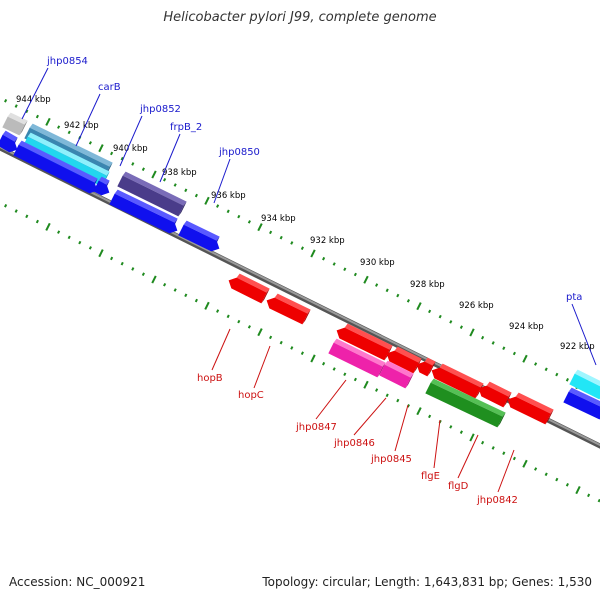 The image size is (600, 600). What do you see at coordinates (77, 582) in the screenshot?
I see `accession-text: Accession: NC_000921` at bounding box center [77, 582].